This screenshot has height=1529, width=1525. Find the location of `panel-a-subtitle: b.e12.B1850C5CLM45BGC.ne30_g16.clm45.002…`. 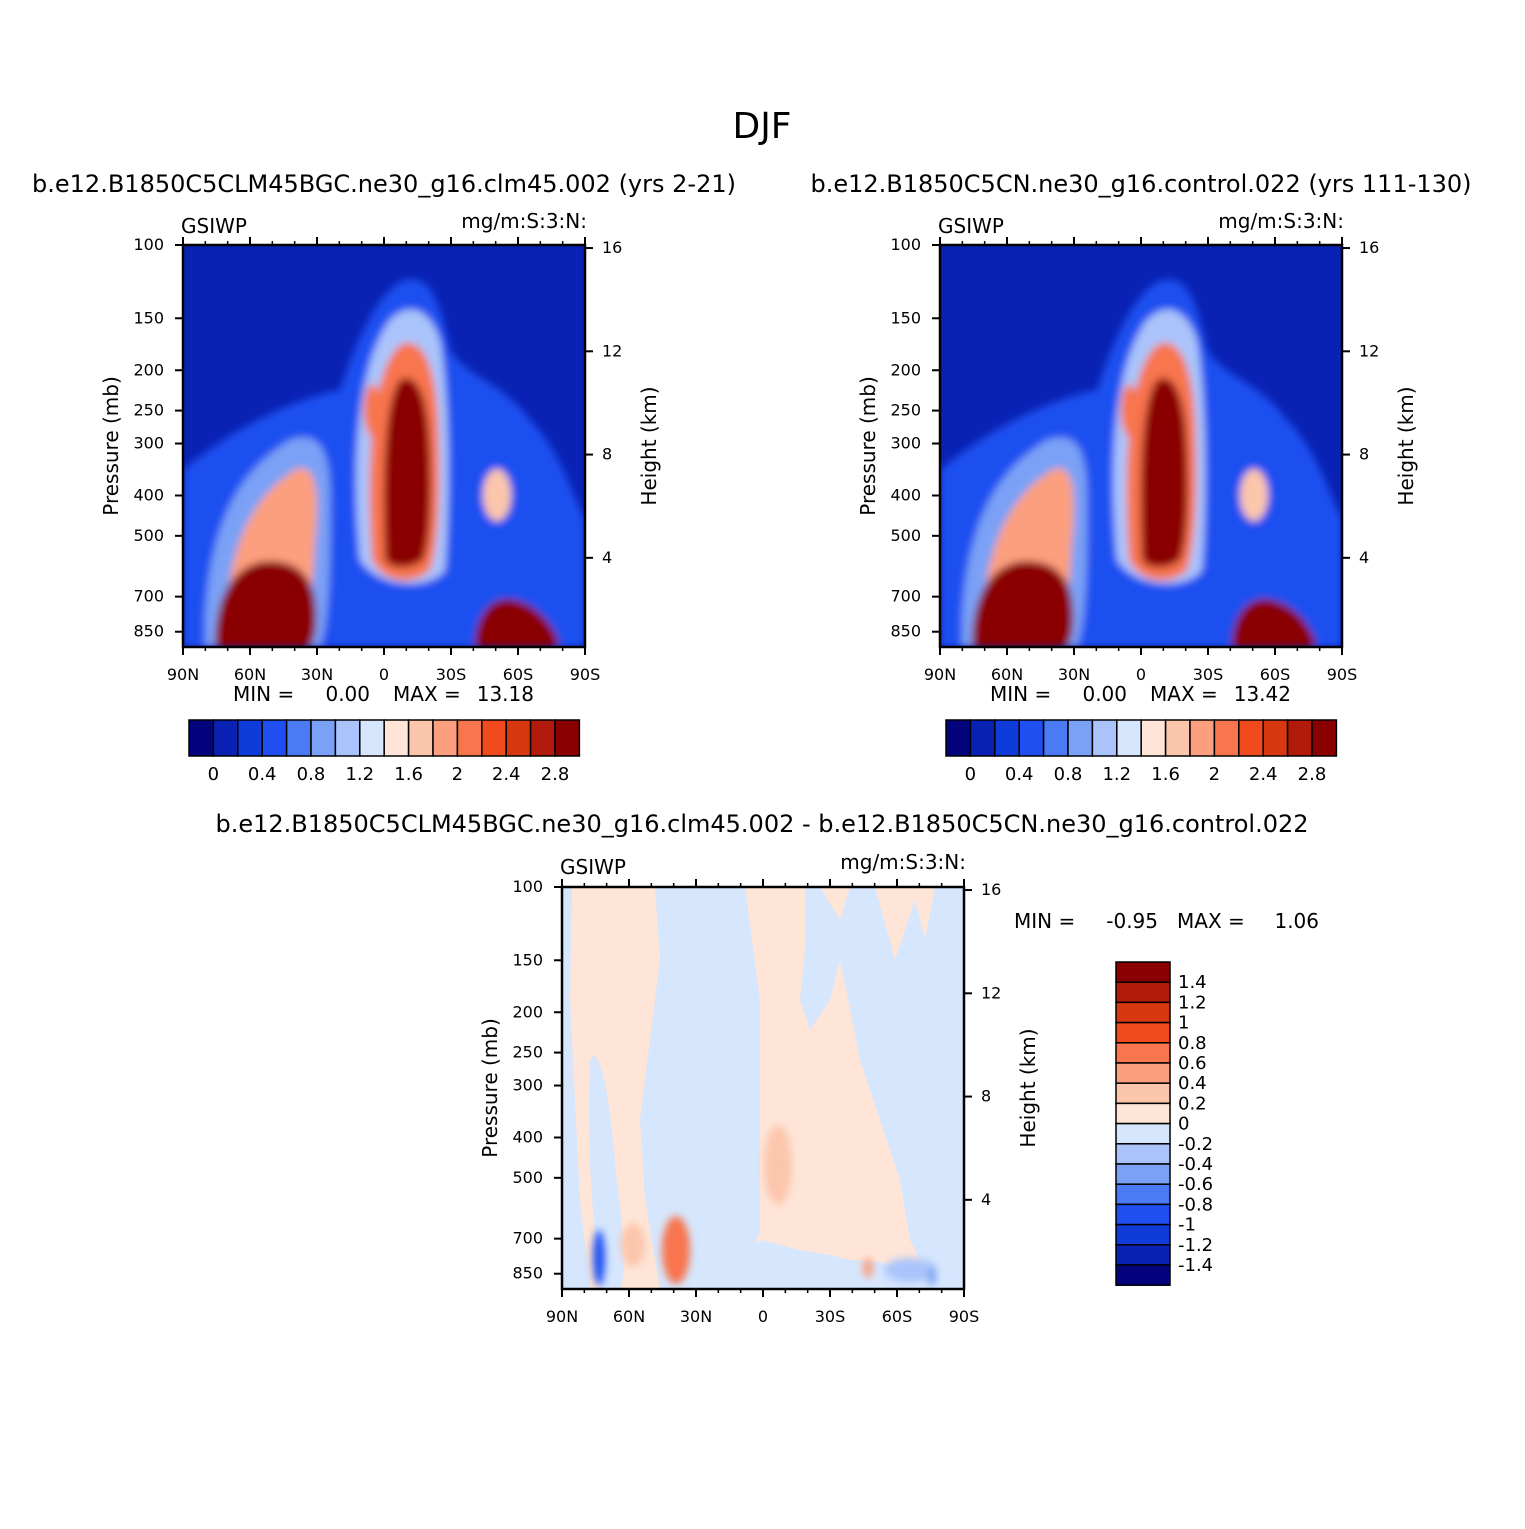

panel-a-subtitle: b.e12.B1850C5CLM45BGC.ne30_g16.clm45.002… is located at coordinates (384, 184).